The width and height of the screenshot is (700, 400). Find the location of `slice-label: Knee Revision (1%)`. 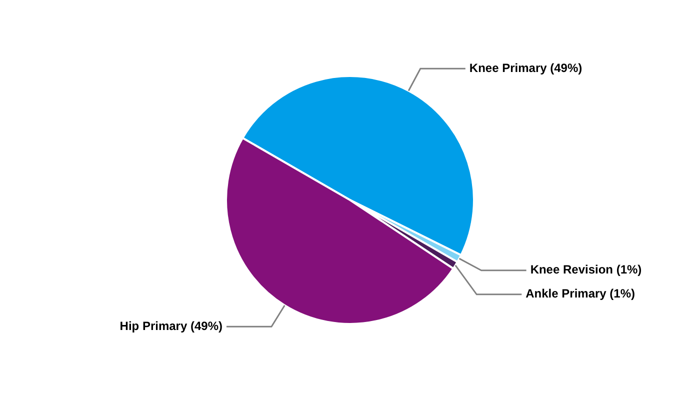

slice-label: Knee Revision (1%) is located at coordinates (586, 269).